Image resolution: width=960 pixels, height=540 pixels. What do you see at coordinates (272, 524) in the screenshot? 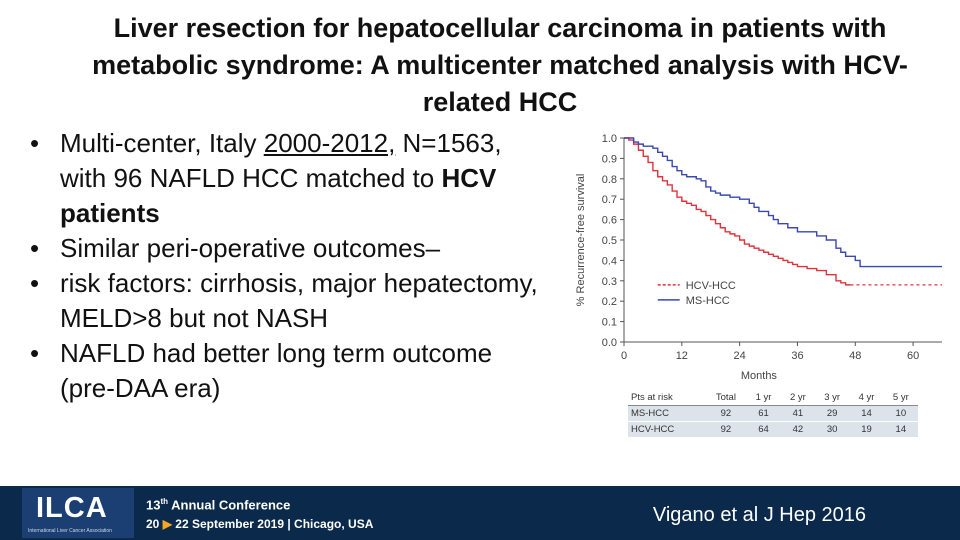
I see `date-rest: 22 September 2019 | Chicago, USA` at bounding box center [272, 524].